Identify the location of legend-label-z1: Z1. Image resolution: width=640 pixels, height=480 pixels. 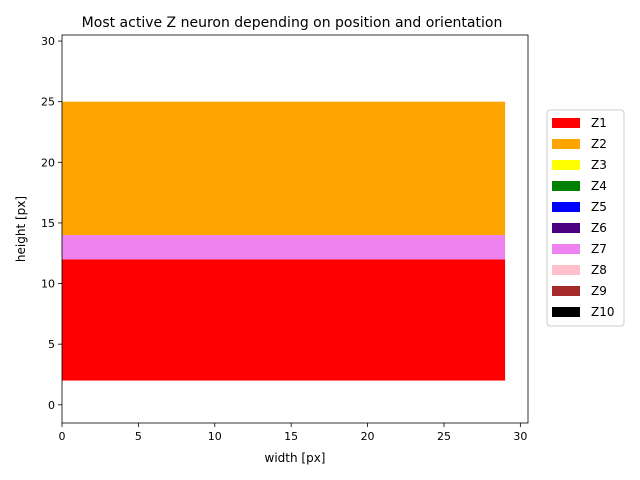
(599, 123).